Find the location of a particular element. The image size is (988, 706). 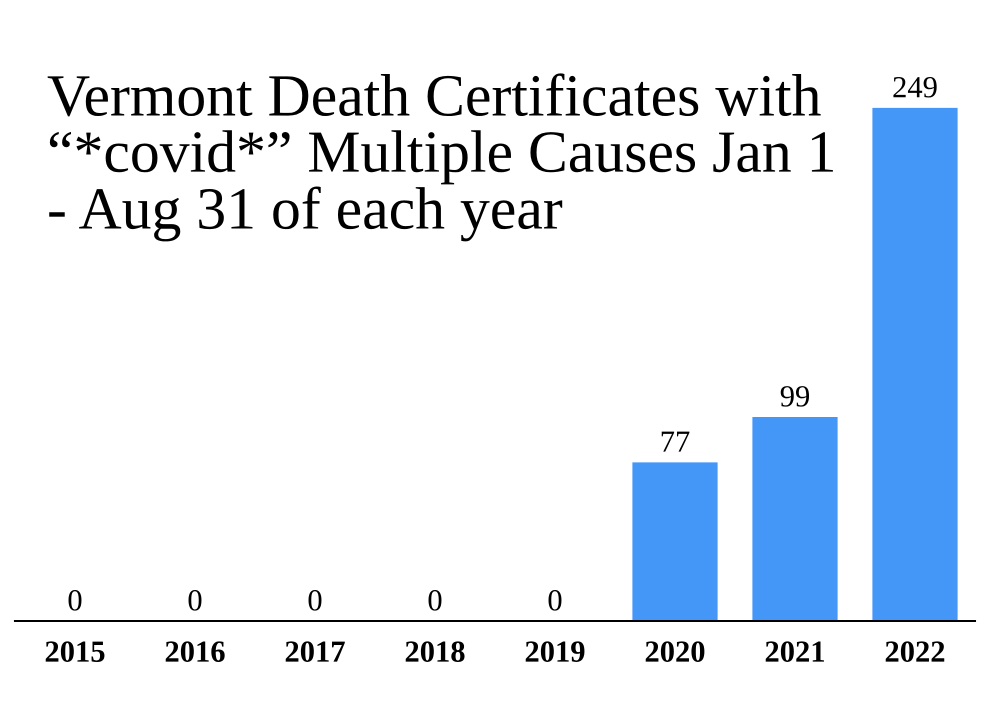

data-label: 99 is located at coordinates (795, 396).